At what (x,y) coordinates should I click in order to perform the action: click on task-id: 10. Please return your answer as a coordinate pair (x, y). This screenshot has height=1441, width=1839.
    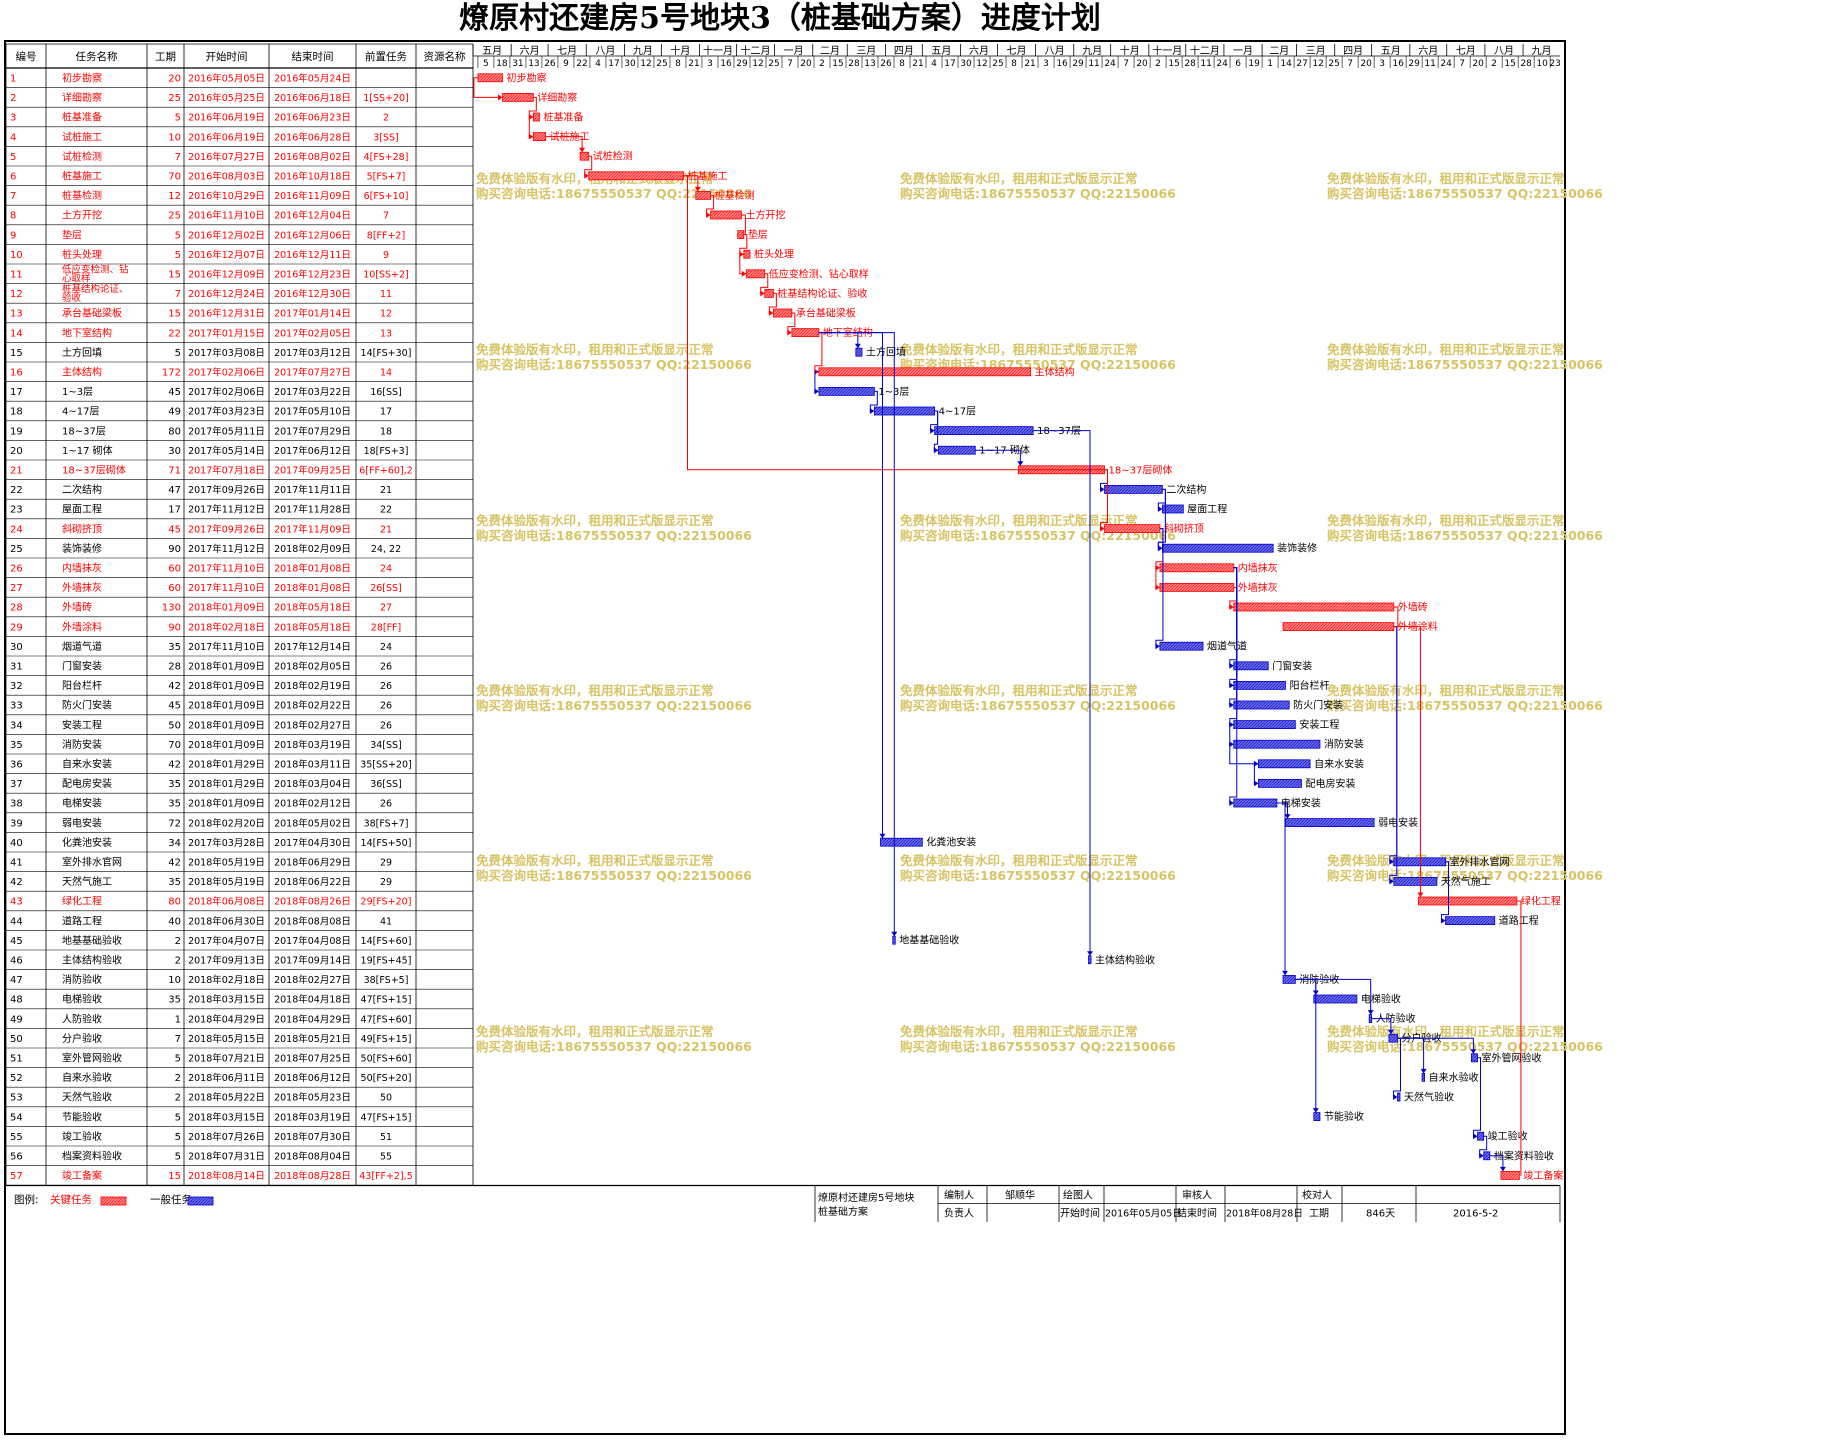
    Looking at the image, I should click on (16, 255).